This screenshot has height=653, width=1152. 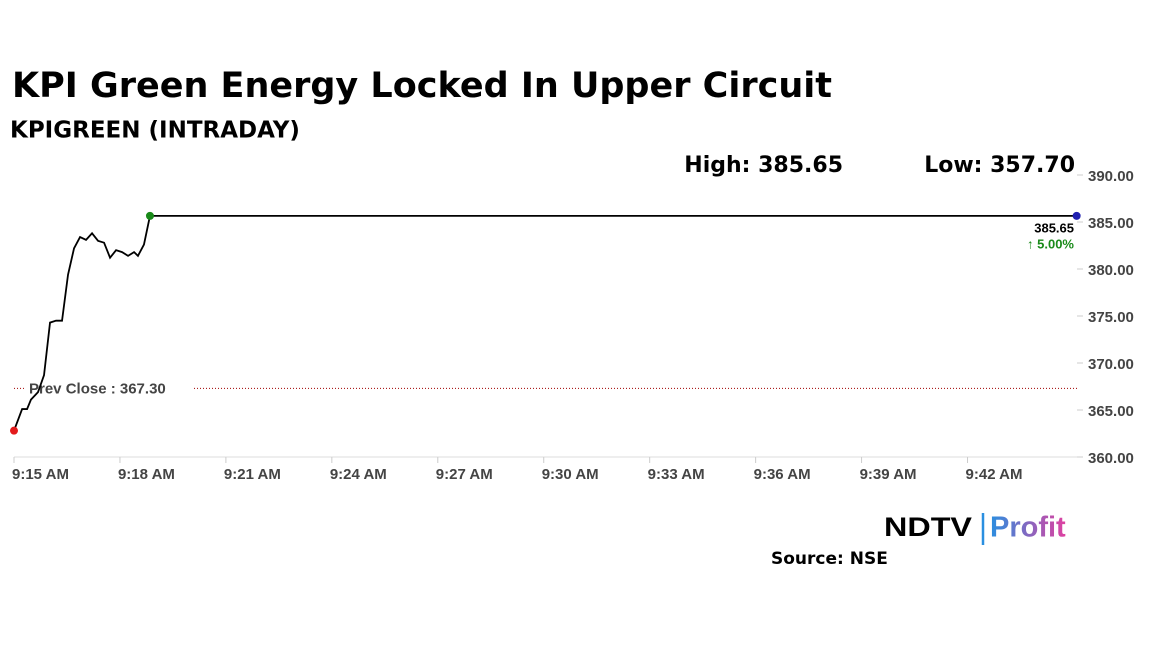 I want to click on start-dot, so click(x=14, y=430).